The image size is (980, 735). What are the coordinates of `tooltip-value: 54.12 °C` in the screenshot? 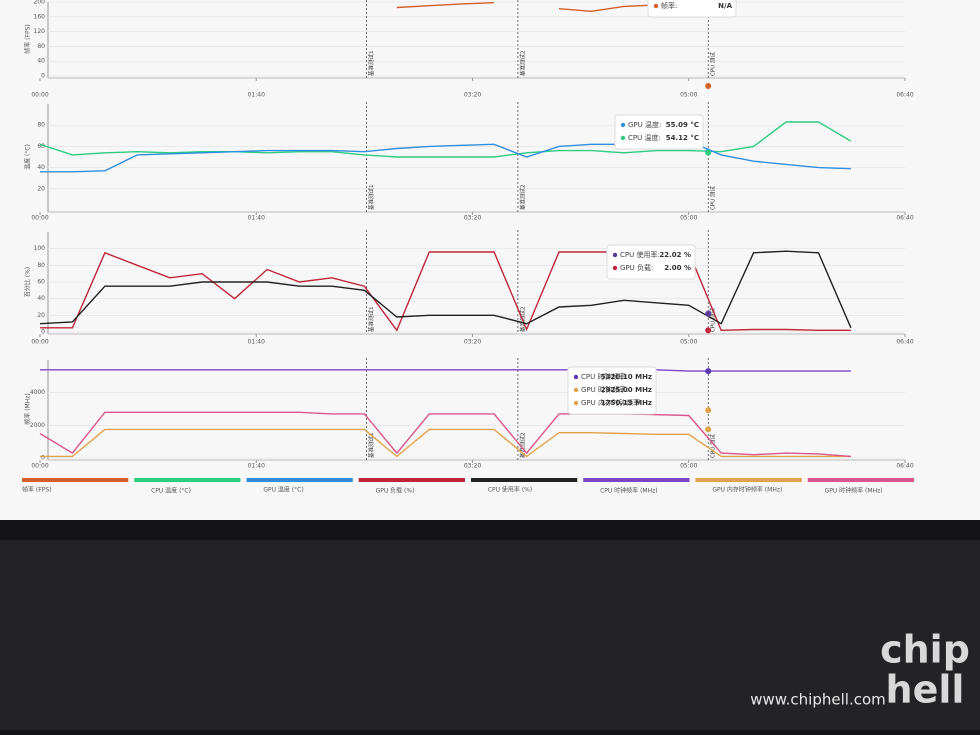 It's located at (682, 138).